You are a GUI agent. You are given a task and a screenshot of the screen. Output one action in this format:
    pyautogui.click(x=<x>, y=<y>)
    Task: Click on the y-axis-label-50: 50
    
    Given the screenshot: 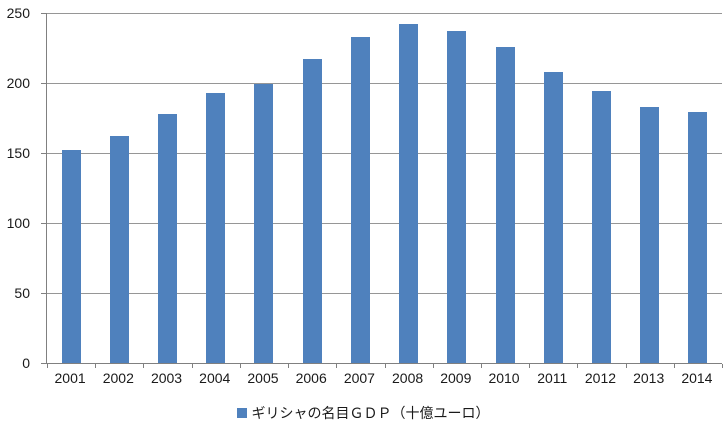 What is the action you would take?
    pyautogui.click(x=22, y=293)
    